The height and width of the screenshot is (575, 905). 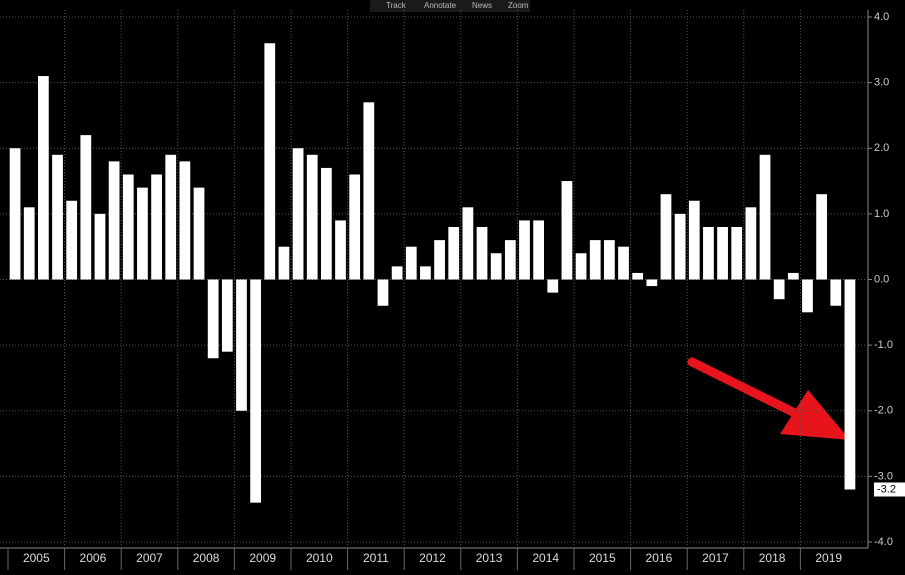 What do you see at coordinates (206, 558) in the screenshot?
I see `x-tick-label: 2008` at bounding box center [206, 558].